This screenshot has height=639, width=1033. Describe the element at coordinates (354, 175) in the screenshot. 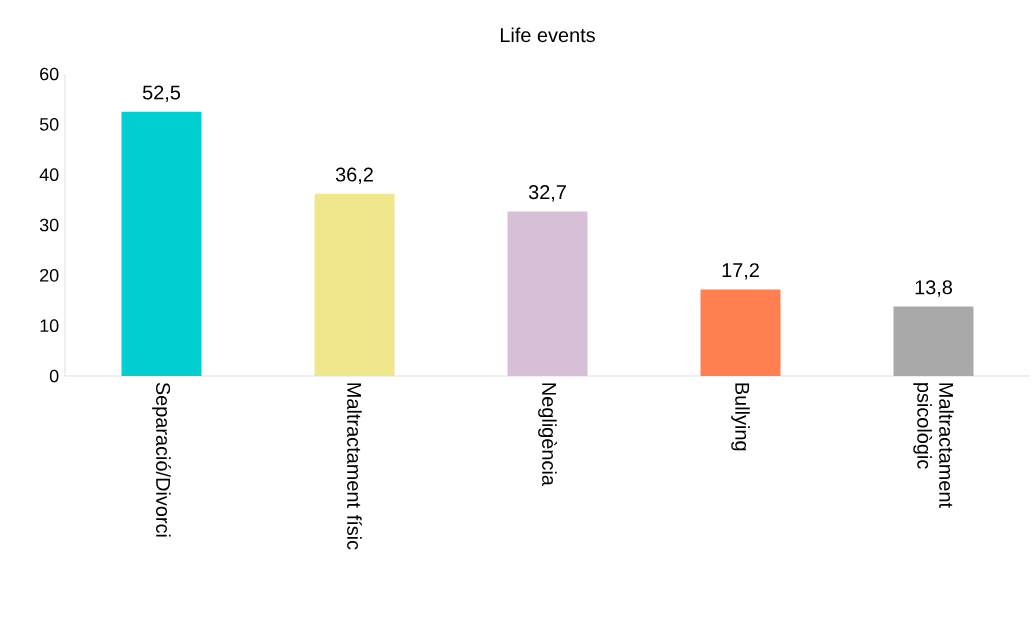

I see `data-label: 36,2` at that location.